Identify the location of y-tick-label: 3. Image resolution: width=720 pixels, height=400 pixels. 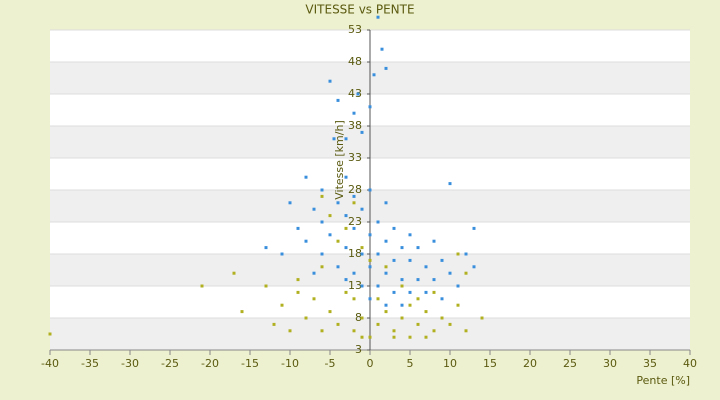
(358, 349).